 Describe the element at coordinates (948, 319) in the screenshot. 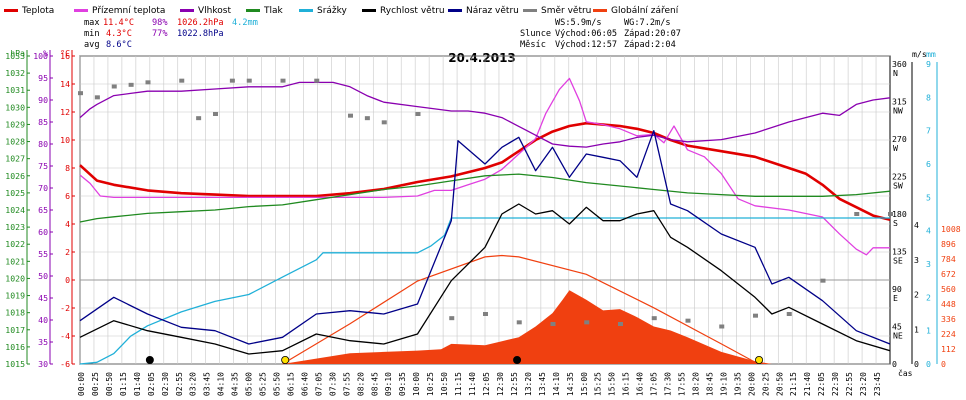

I see `wm2-axis-tick: 336` at that location.